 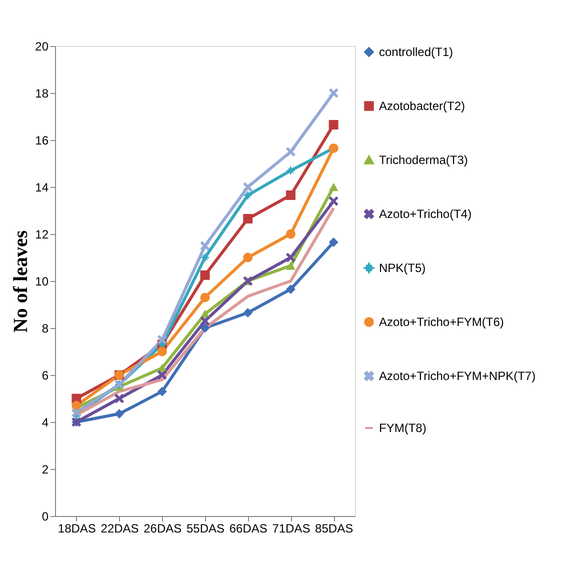 I want to click on y-tick-label: 6, so click(x=45, y=375).